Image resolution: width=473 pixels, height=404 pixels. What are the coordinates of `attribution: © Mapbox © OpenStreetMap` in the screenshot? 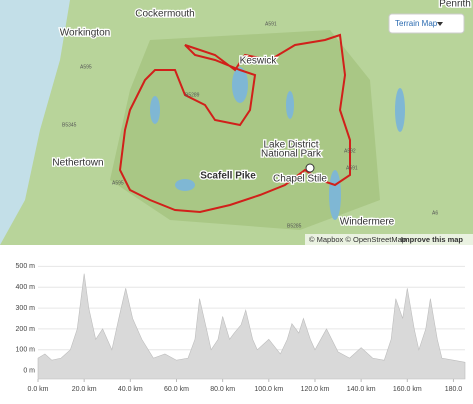 It's located at (357, 239).